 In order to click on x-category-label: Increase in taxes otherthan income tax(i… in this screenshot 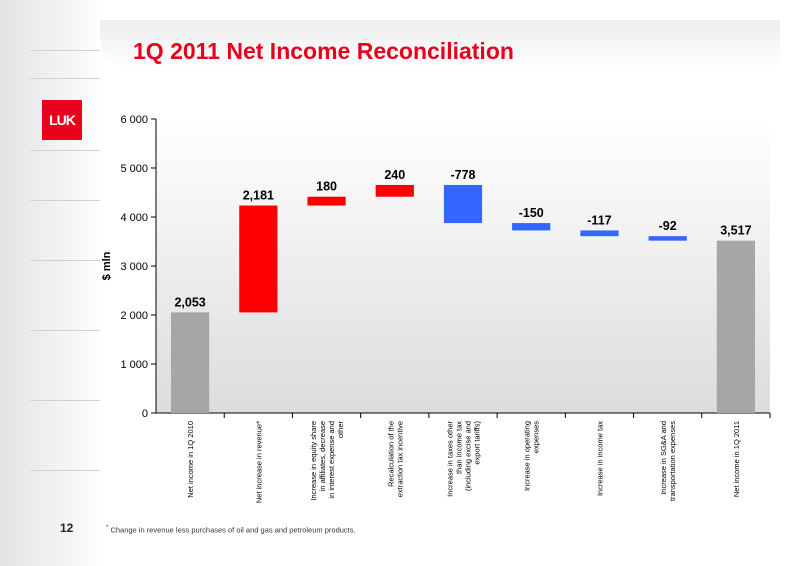, I will do `click(464, 459)`.